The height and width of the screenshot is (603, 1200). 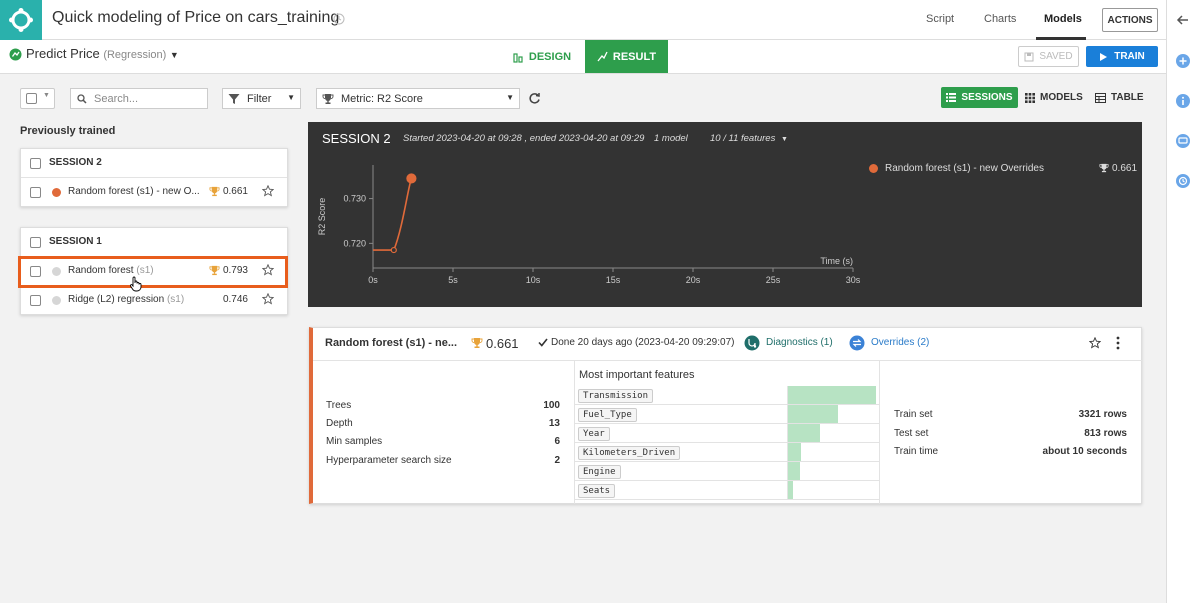 What do you see at coordinates (393, 214) in the screenshot?
I see `series-line` at bounding box center [393, 214].